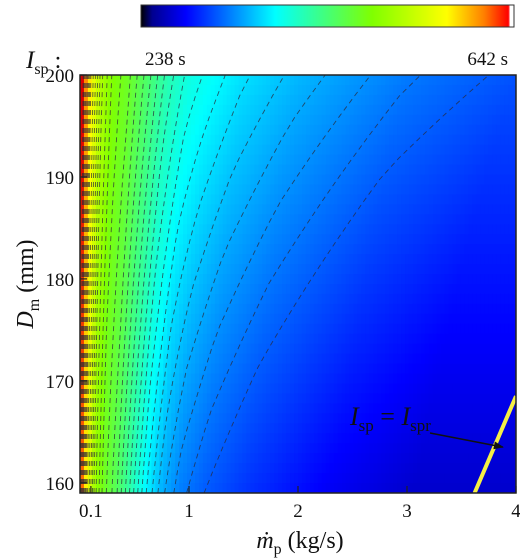  Describe the element at coordinates (147, 284) in the screenshot. I see `contour-line` at that location.